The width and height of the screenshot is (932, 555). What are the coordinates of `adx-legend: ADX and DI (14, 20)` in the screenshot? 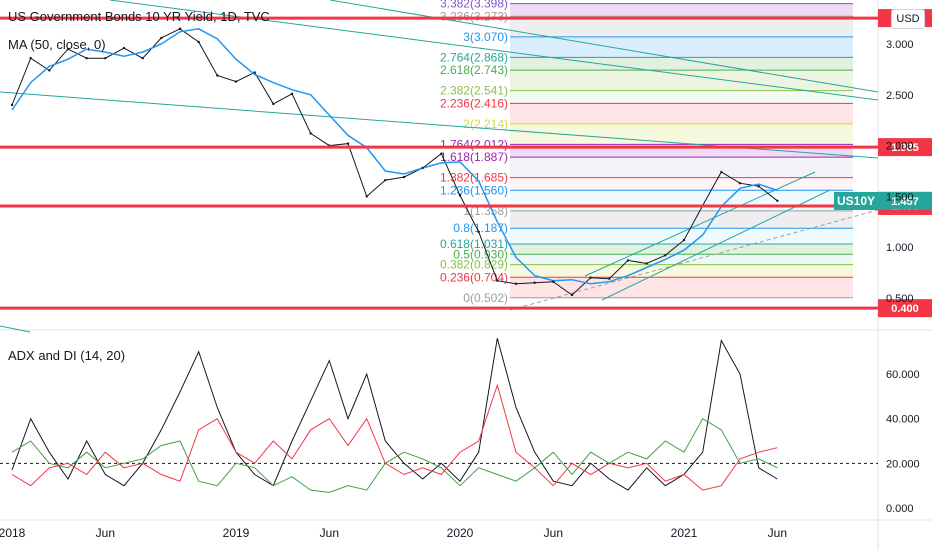 It's located at (66, 355).